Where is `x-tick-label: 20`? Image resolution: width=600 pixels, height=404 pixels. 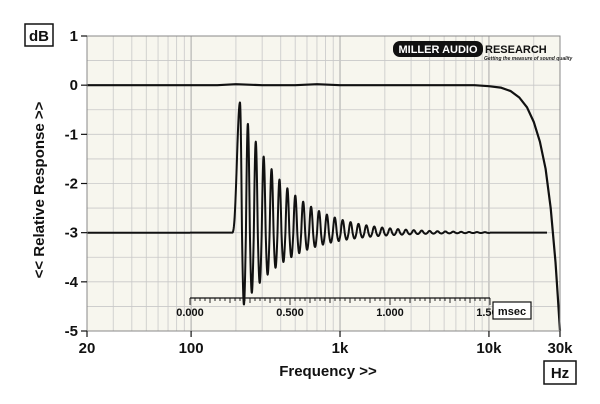 x-tick-label: 20 is located at coordinates (87, 348).